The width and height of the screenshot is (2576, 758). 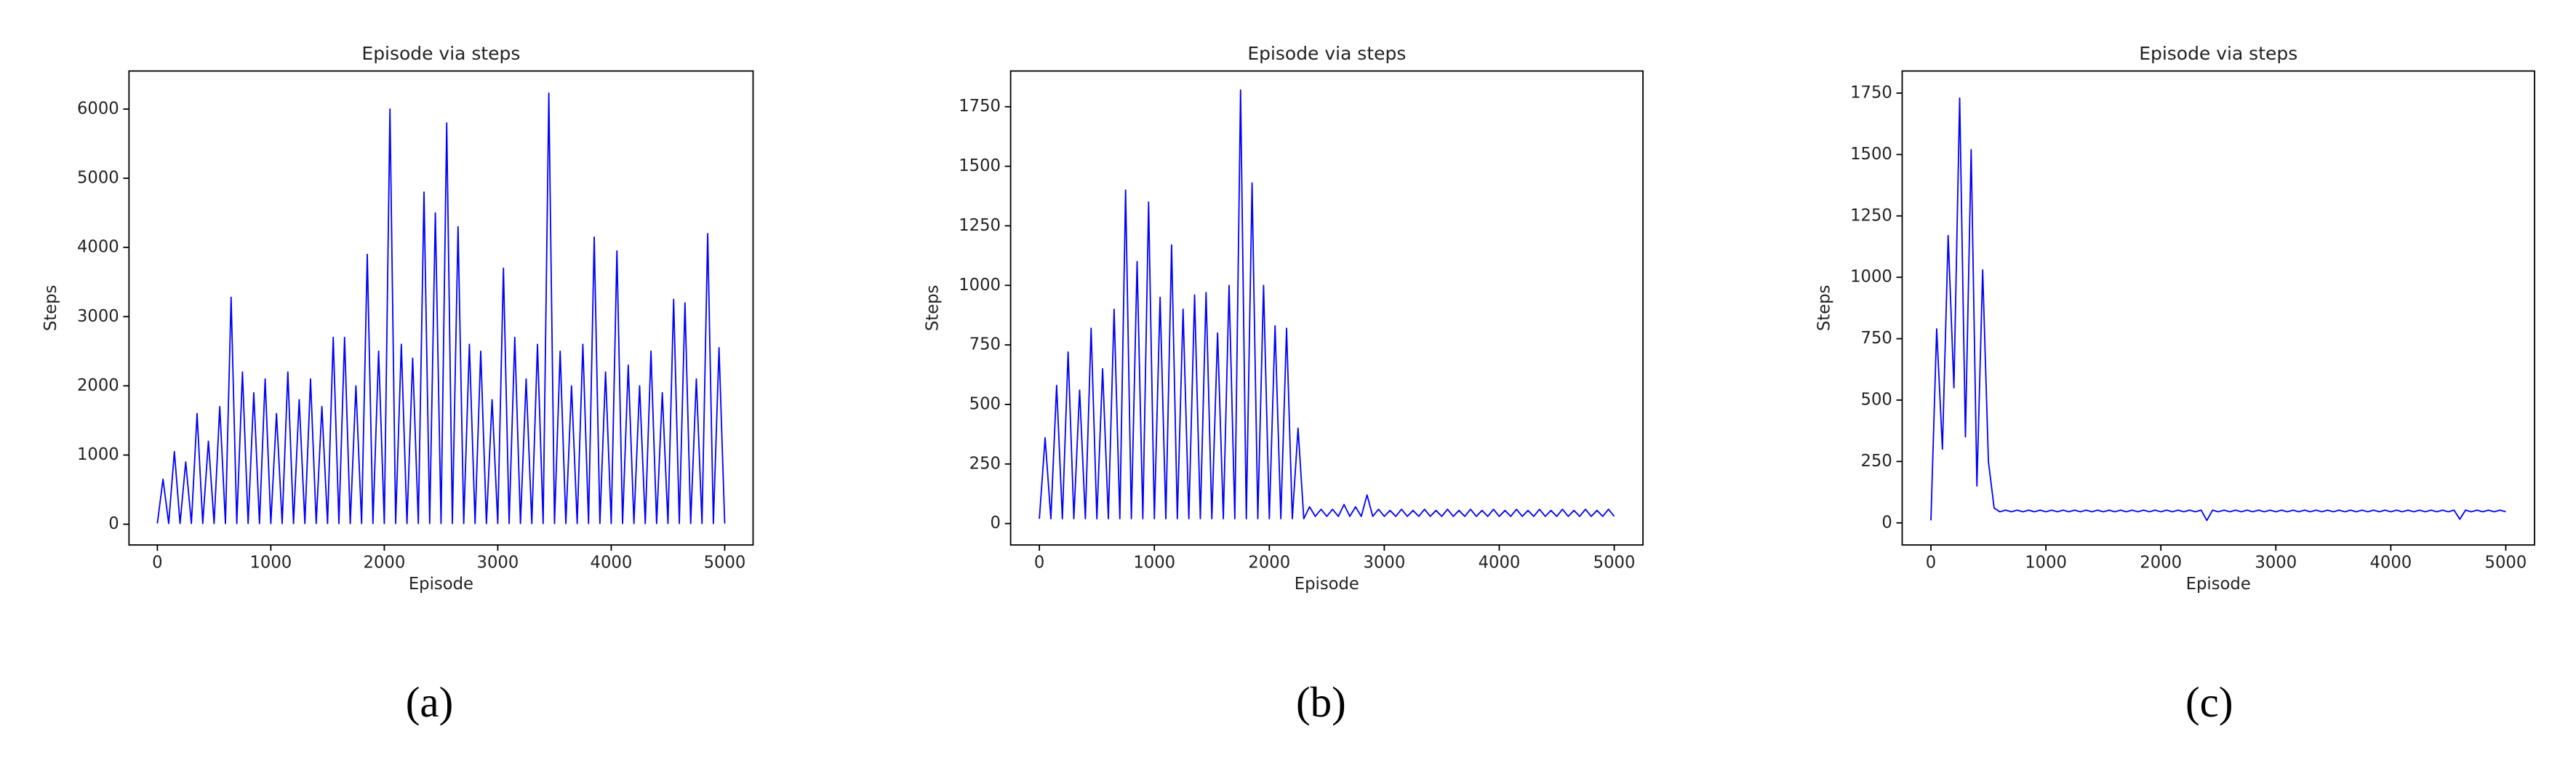 What do you see at coordinates (98, 178) in the screenshot?
I see `y-tick-label: 5000` at bounding box center [98, 178].